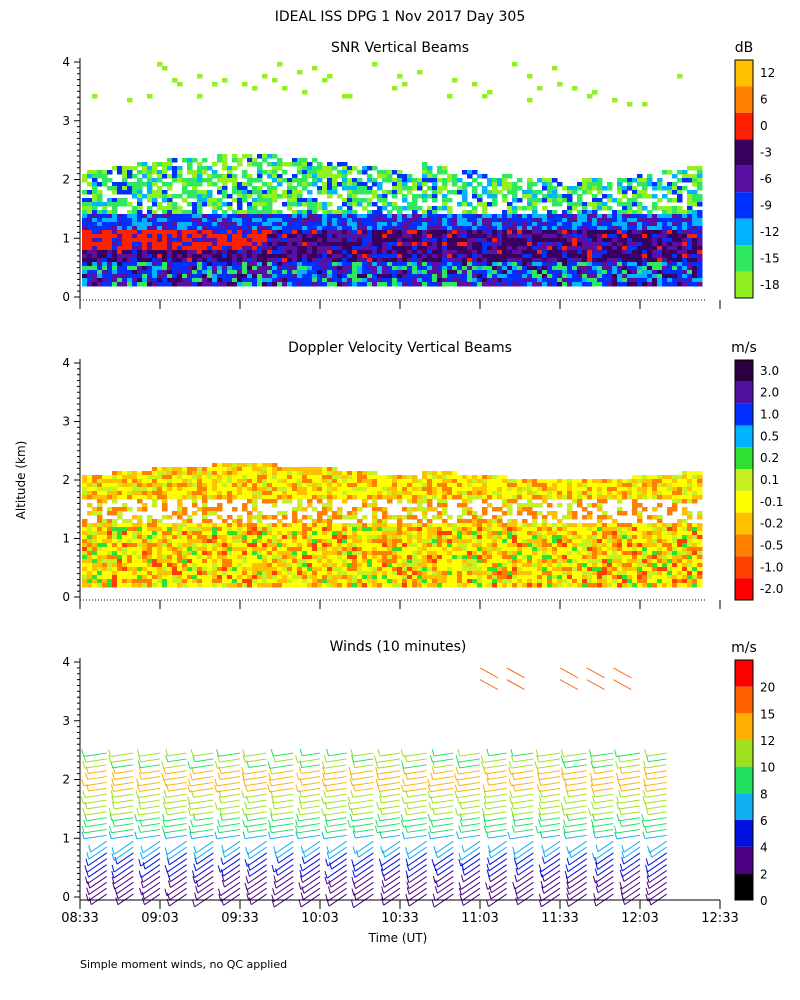  What do you see at coordinates (744, 284) in the screenshot?
I see `colorbar-swatch` at bounding box center [744, 284].